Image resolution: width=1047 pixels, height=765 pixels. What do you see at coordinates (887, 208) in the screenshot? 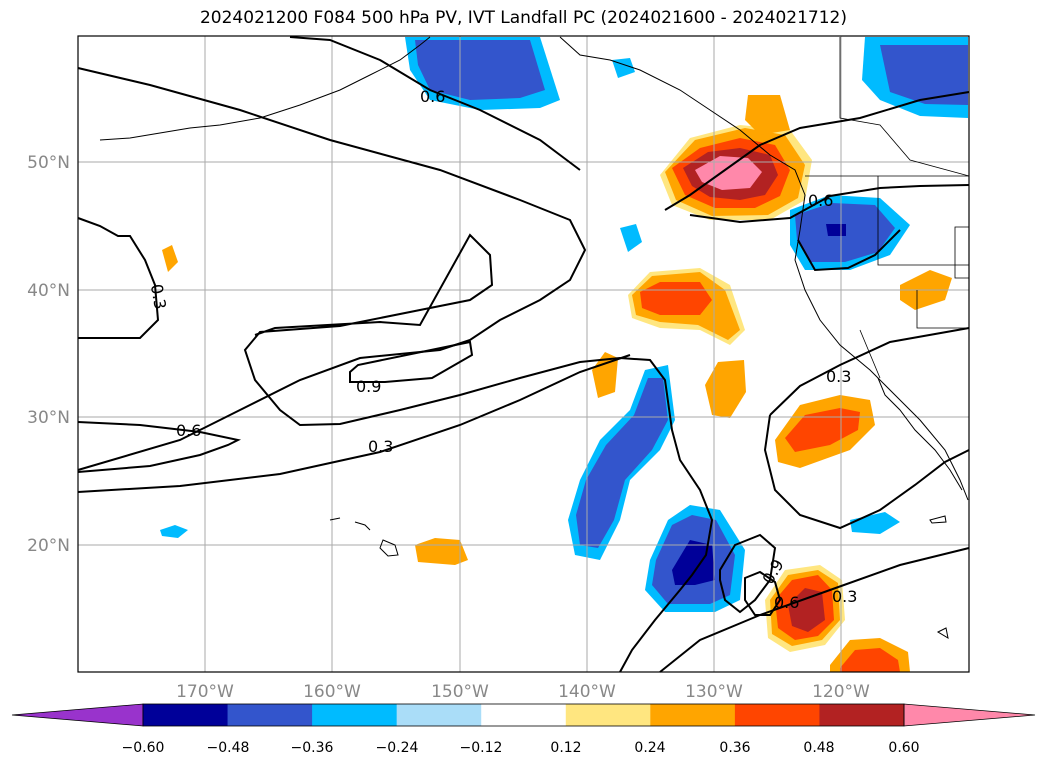
I see `political-boundaries` at bounding box center [887, 208].